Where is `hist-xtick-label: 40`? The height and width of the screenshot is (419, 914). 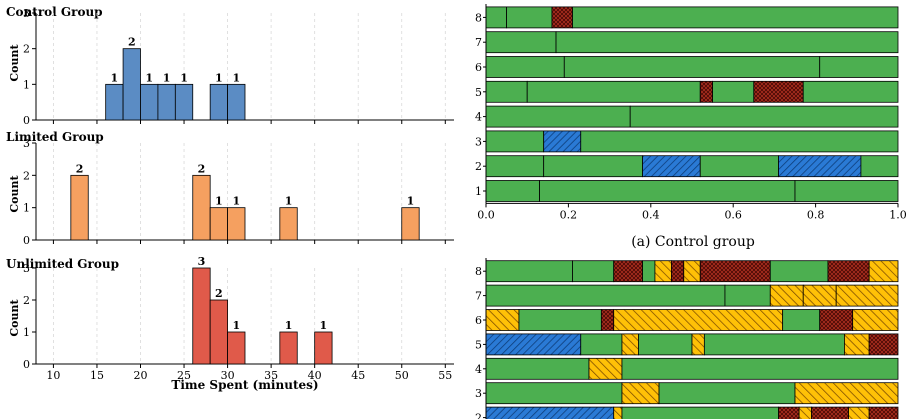
hist-xtick-label: 40 is located at coordinates (315, 375).